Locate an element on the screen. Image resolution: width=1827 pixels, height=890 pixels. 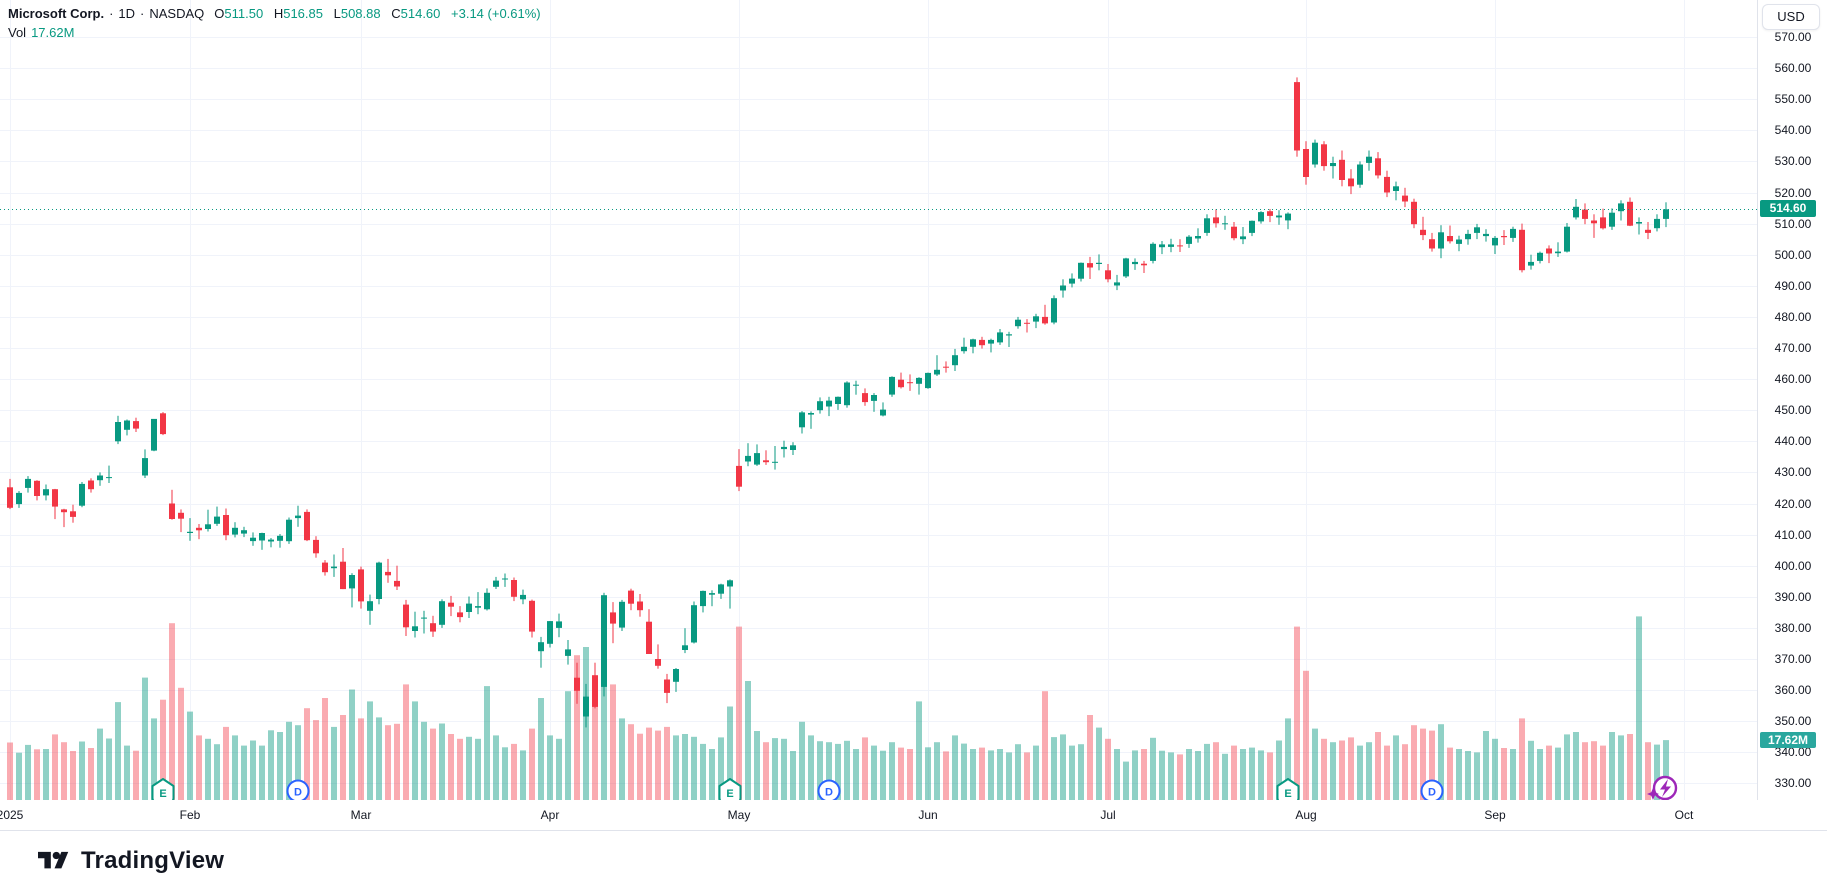
volume-label: Vol is located at coordinates (17, 32).